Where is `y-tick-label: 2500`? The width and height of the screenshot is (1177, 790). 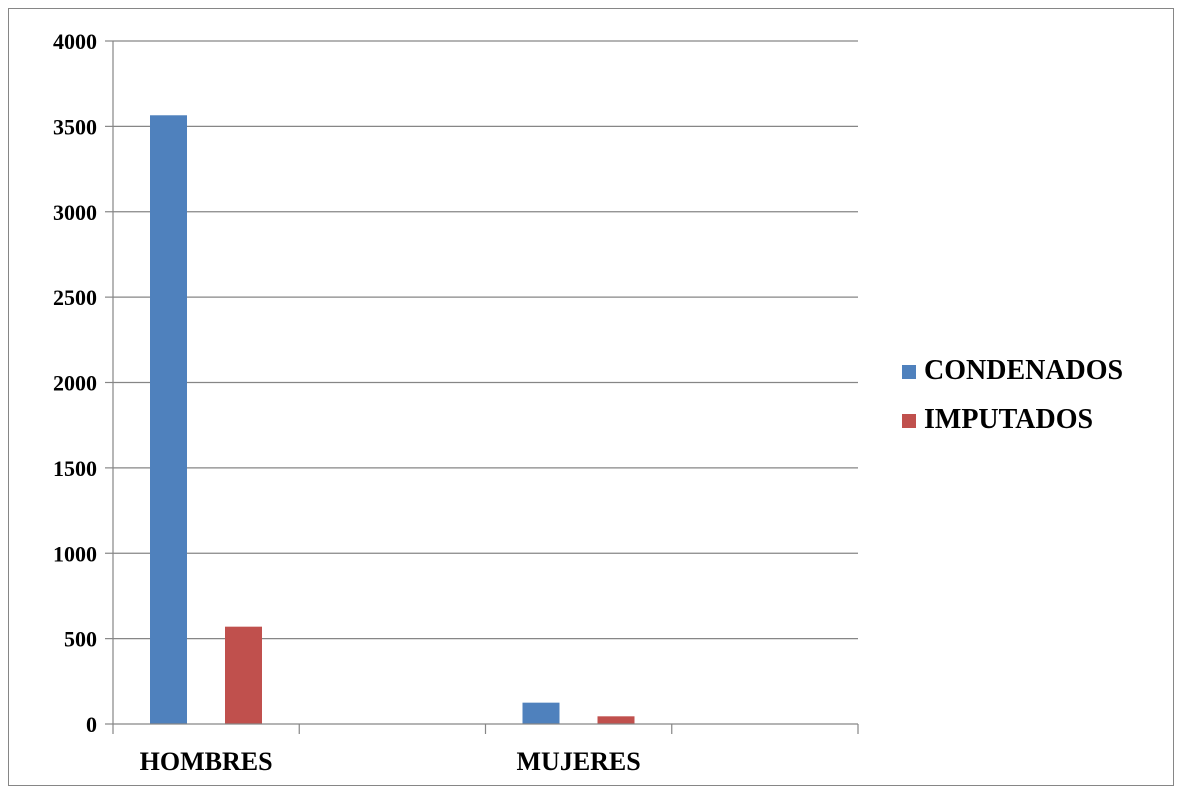 y-tick-label: 2500 is located at coordinates (75, 297).